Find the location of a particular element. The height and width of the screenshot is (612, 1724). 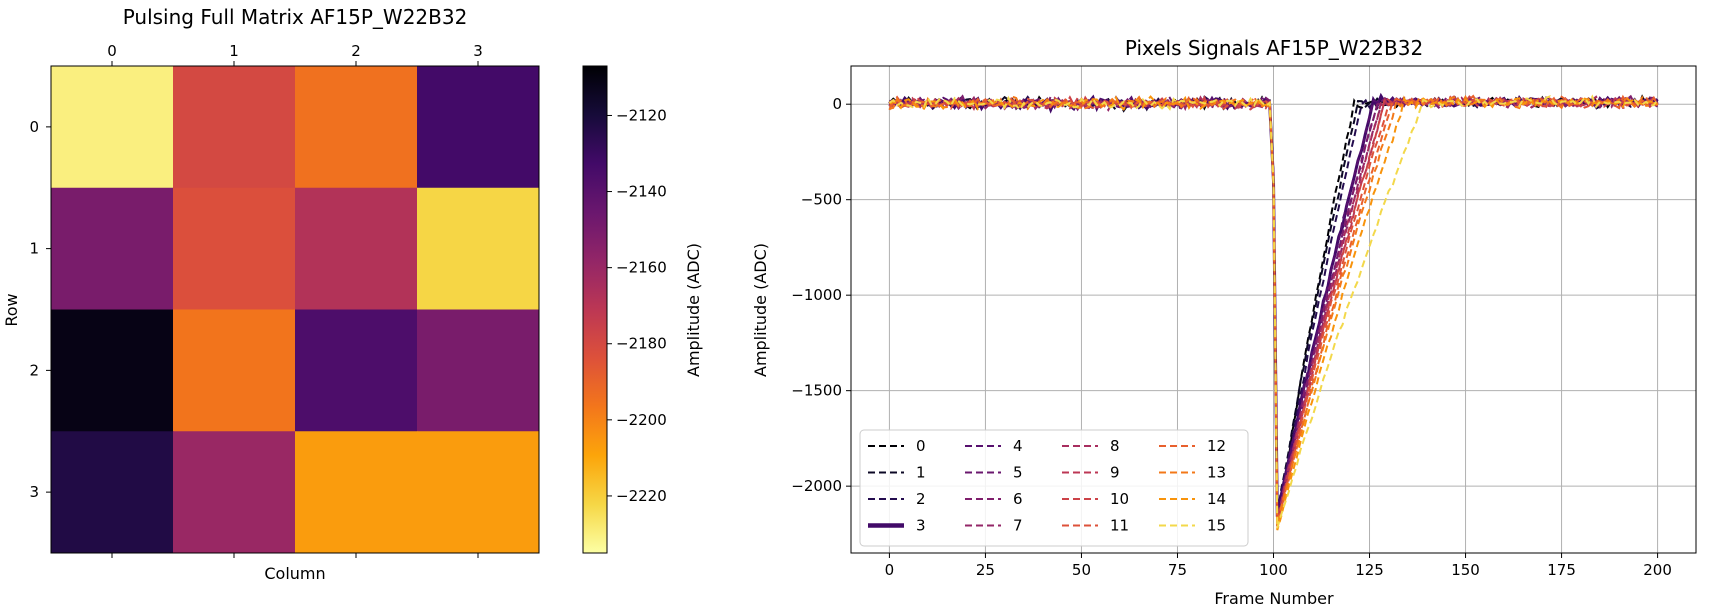

heatmap-row-tick-label: 3 is located at coordinates (34, 492).